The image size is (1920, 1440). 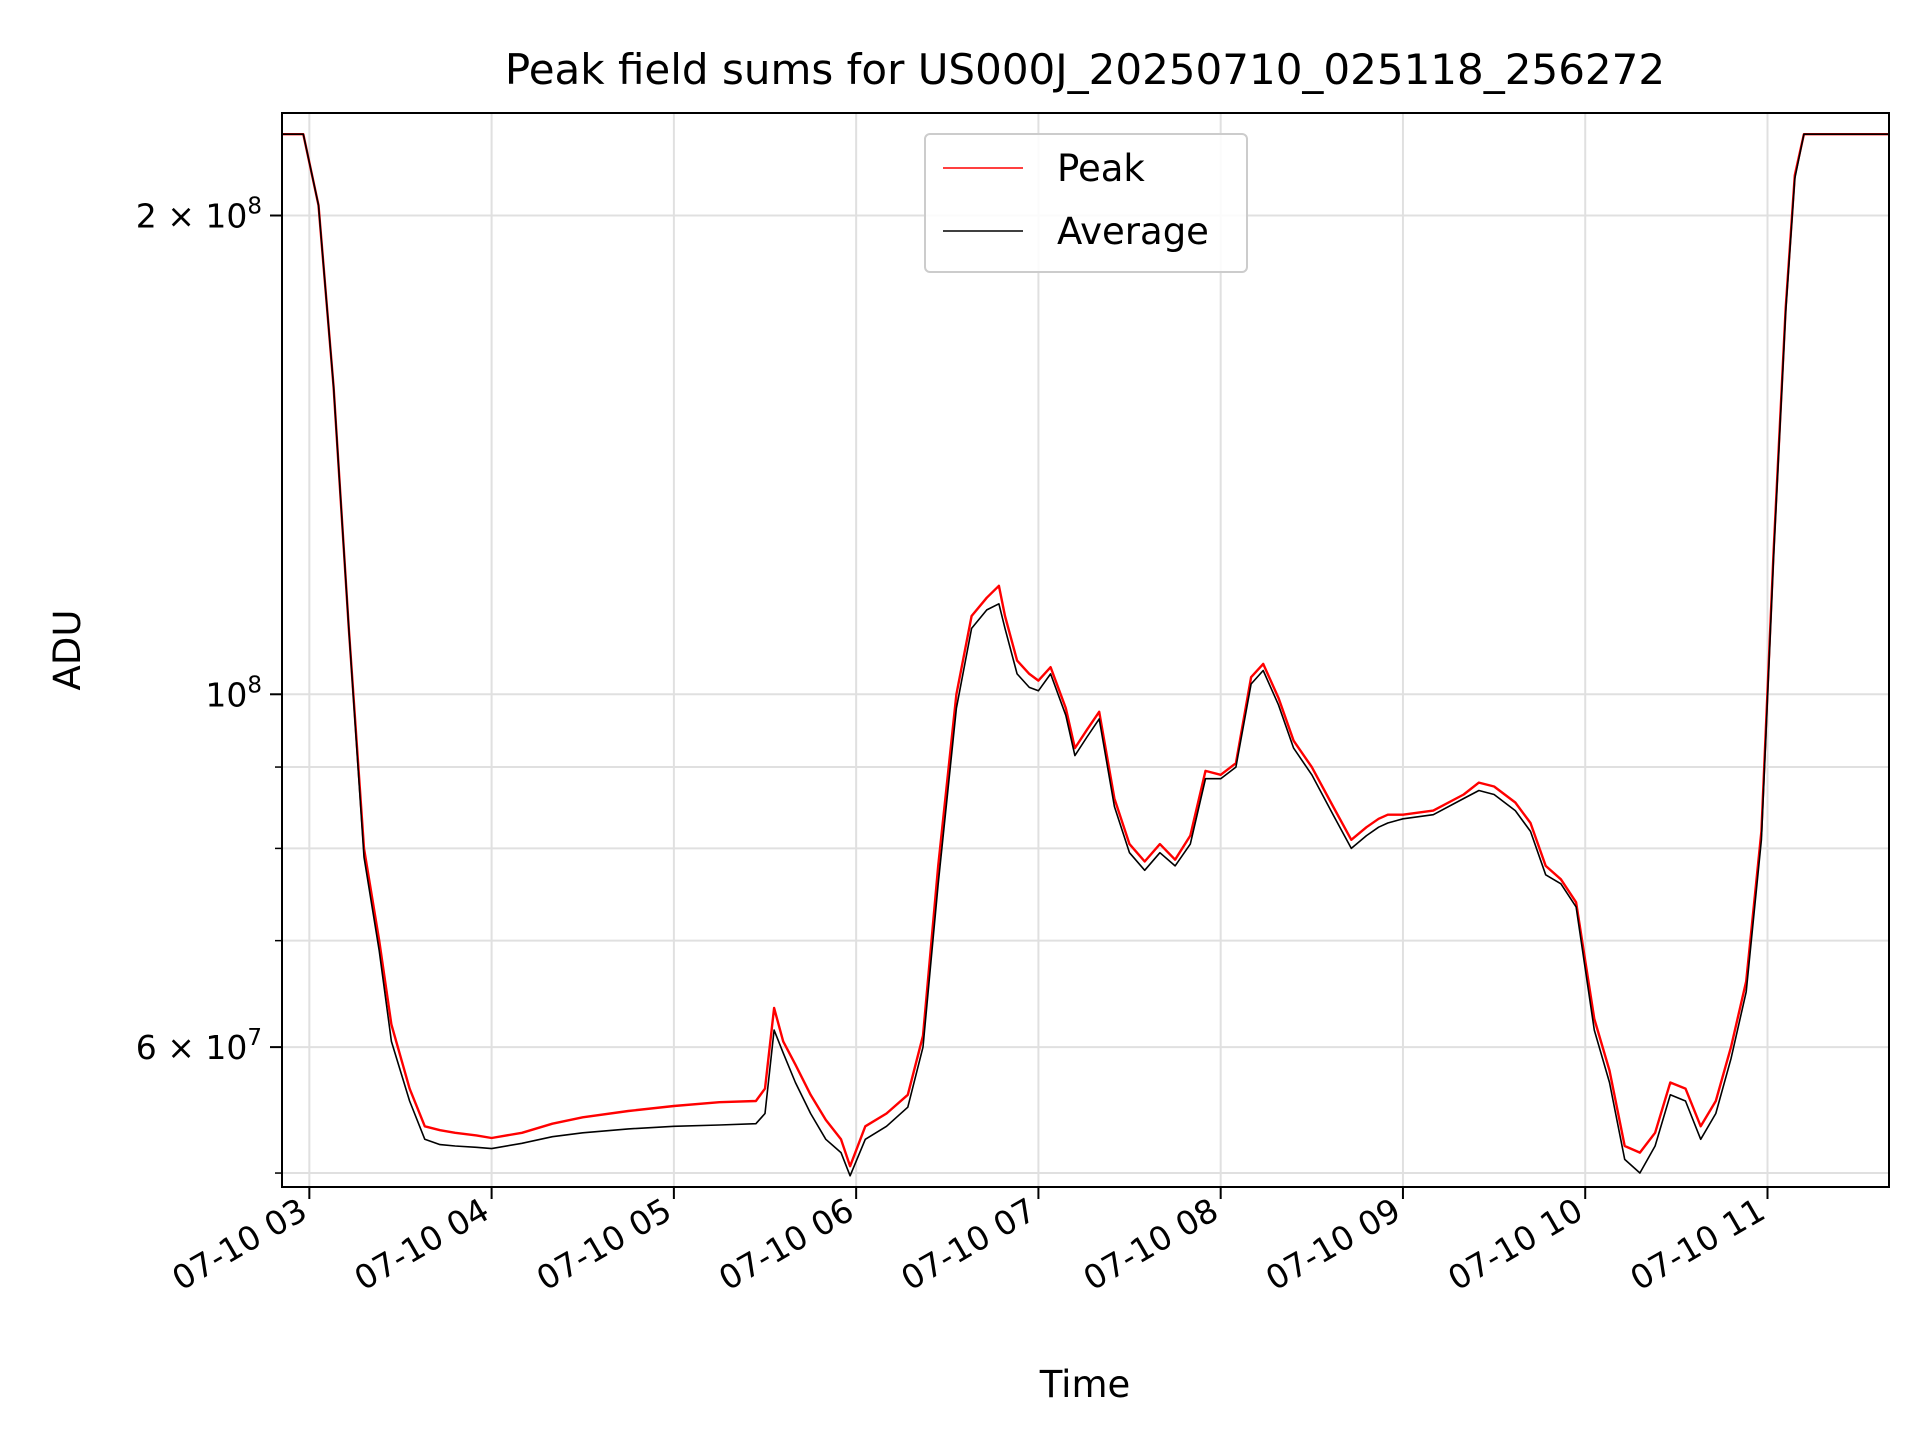 What do you see at coordinates (199, 215) in the screenshot?
I see `y-tick-label: 2 × 108` at bounding box center [199, 215].